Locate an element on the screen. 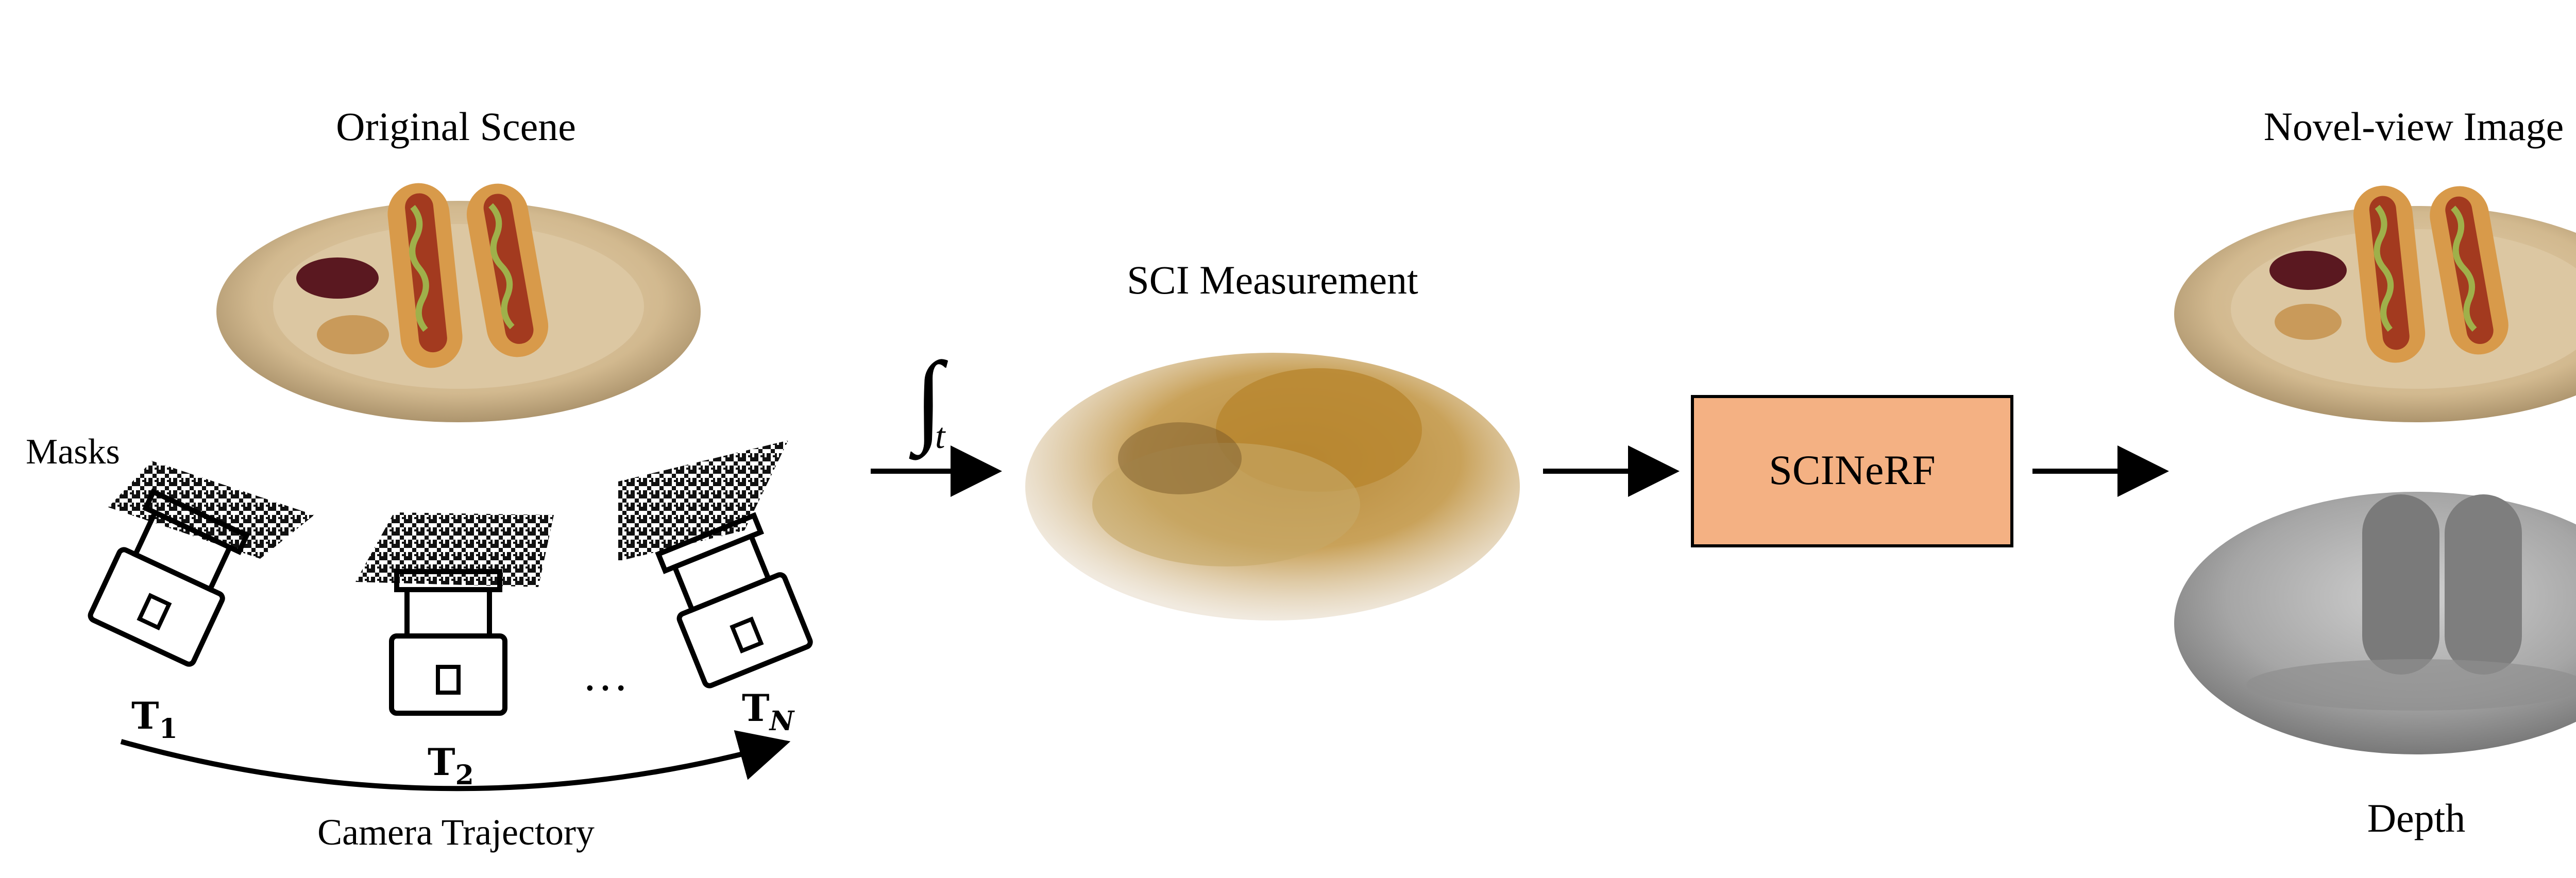 This screenshot has height=878, width=2576. pose-label-1: T1 is located at coordinates (154, 720).